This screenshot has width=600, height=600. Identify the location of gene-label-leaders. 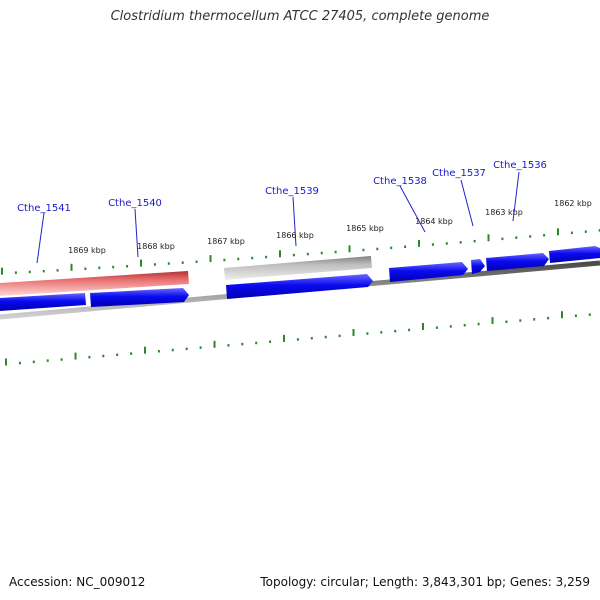
(278, 217).